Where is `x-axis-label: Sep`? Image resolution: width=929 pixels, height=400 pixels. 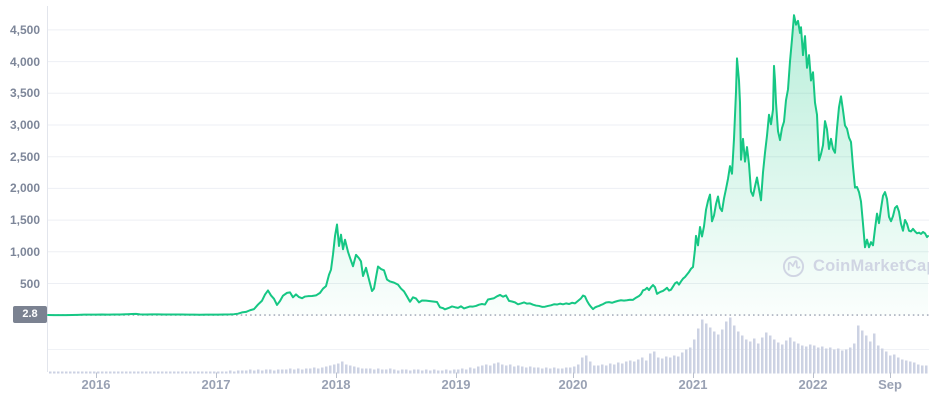
x-axis-label: Sep is located at coordinates (890, 384).